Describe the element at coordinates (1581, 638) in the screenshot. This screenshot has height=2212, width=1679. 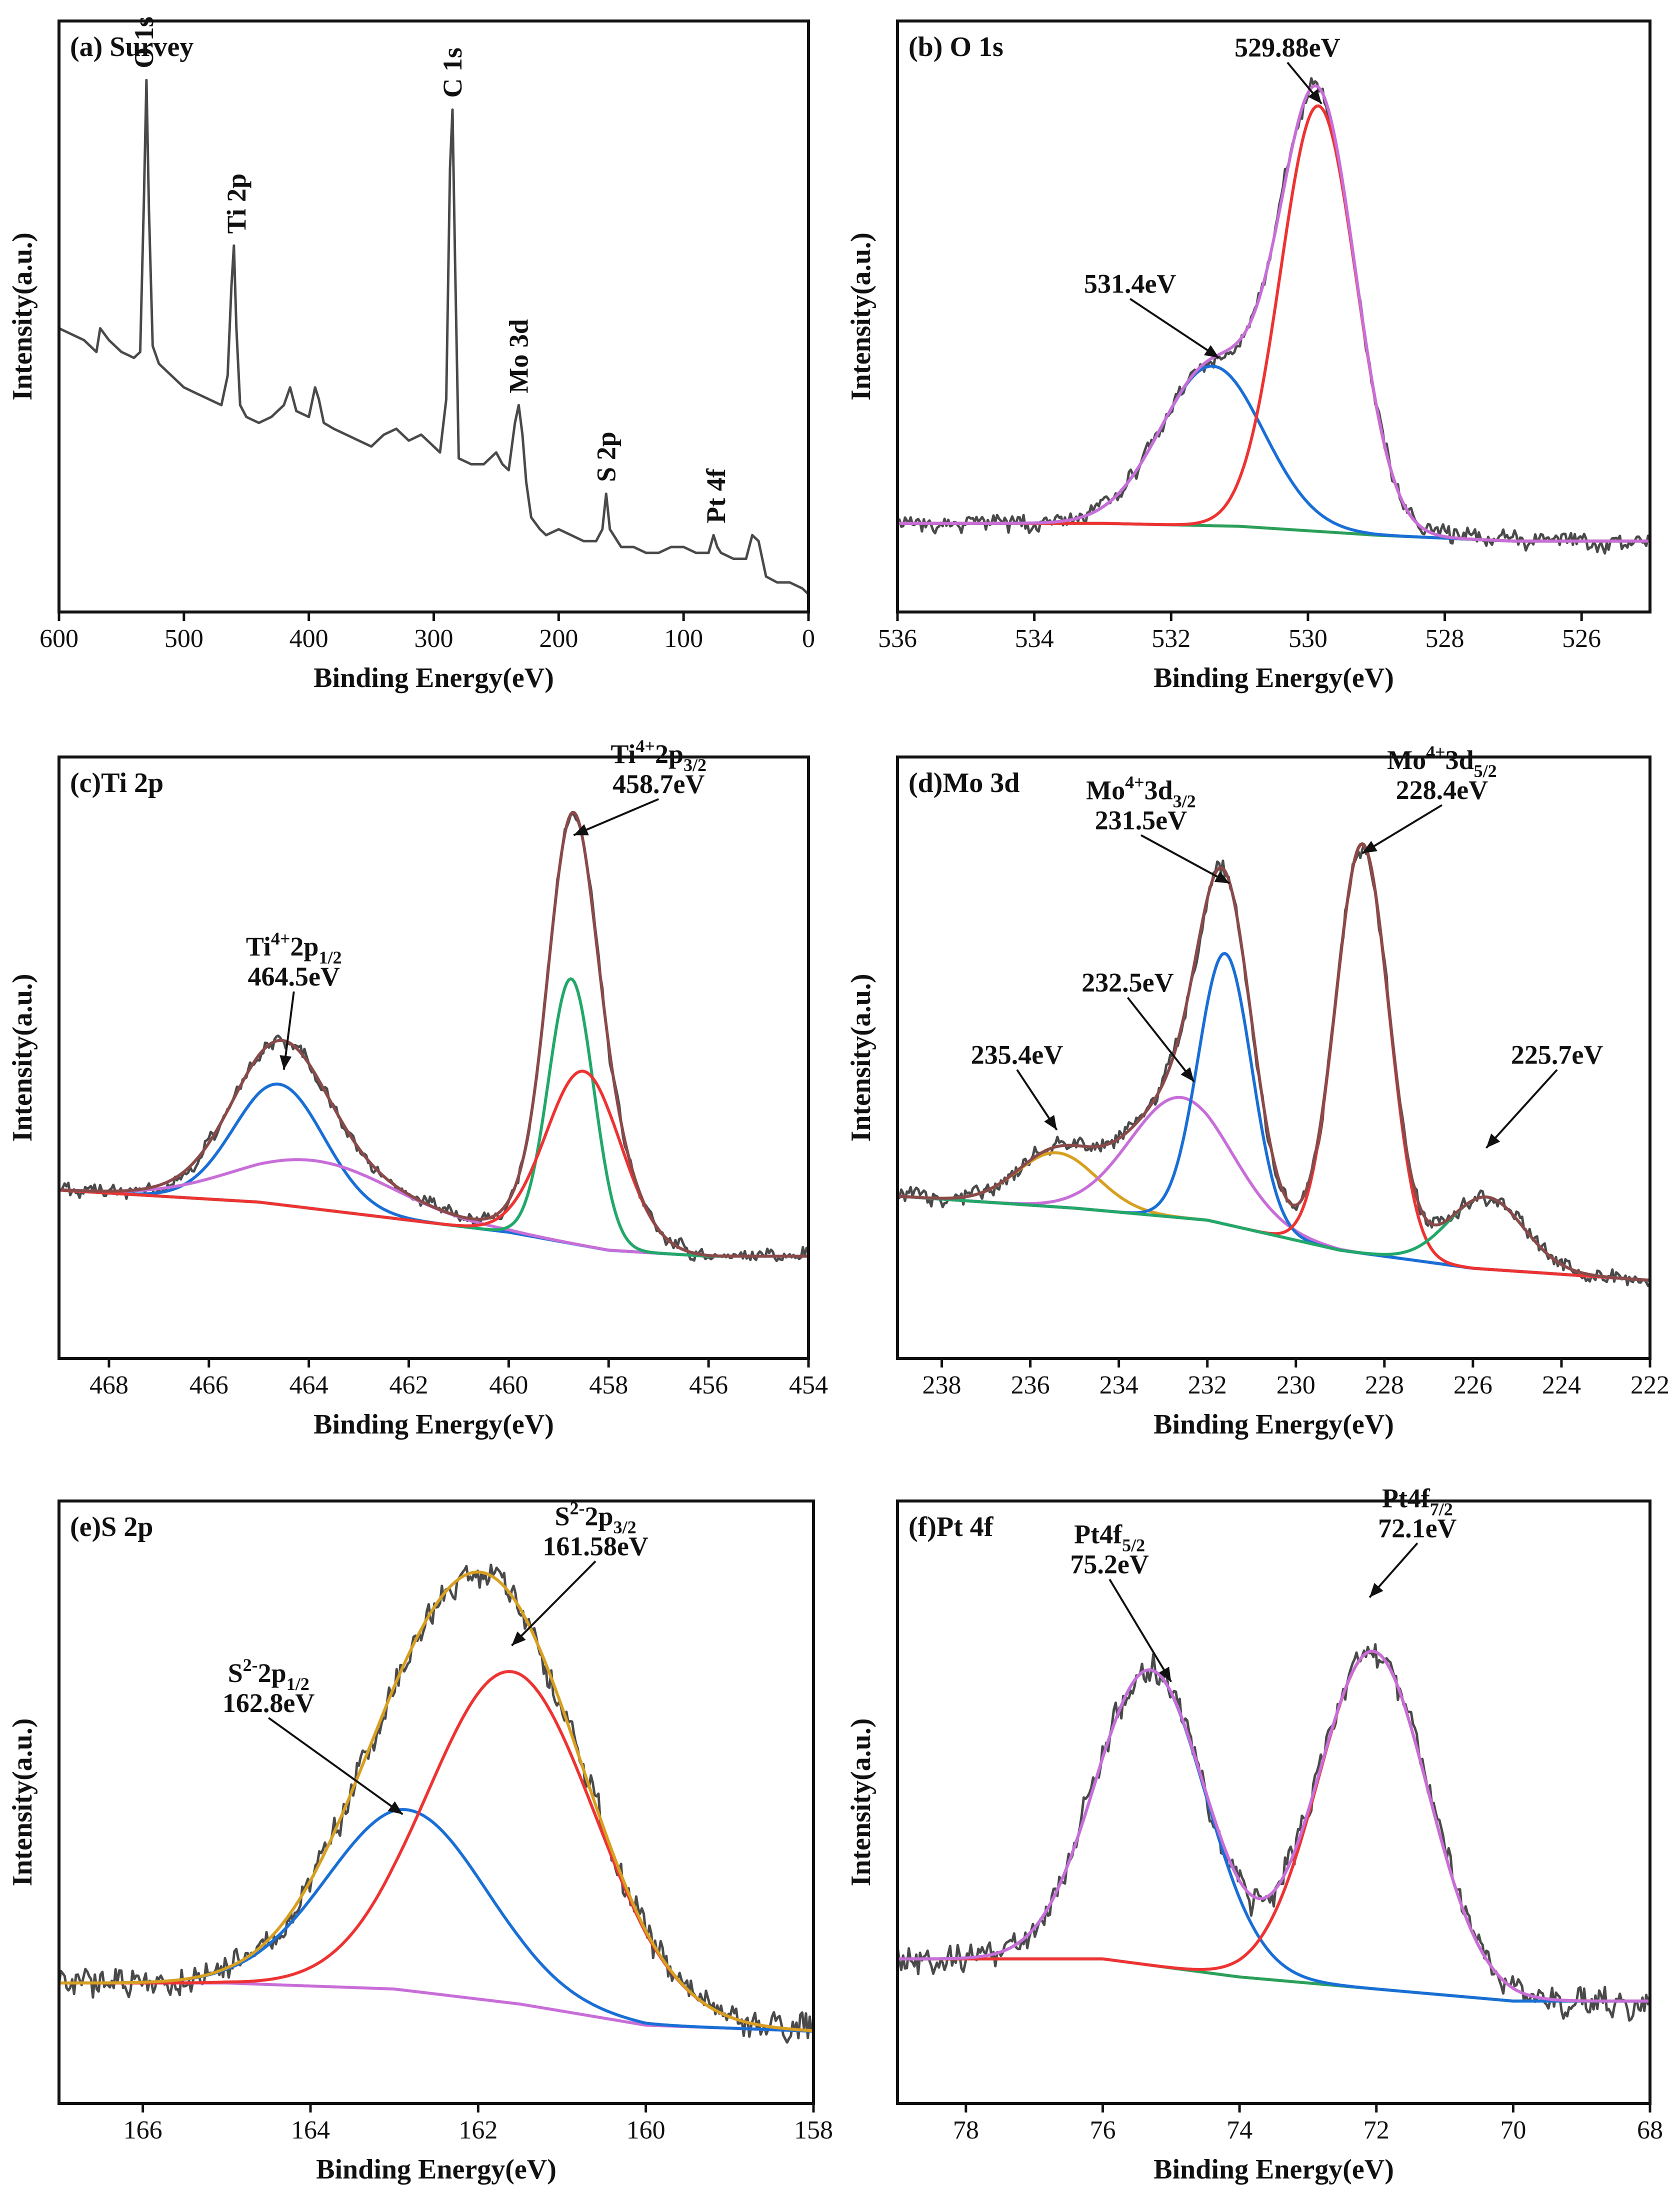
I see `x-tick-label: 526` at that location.